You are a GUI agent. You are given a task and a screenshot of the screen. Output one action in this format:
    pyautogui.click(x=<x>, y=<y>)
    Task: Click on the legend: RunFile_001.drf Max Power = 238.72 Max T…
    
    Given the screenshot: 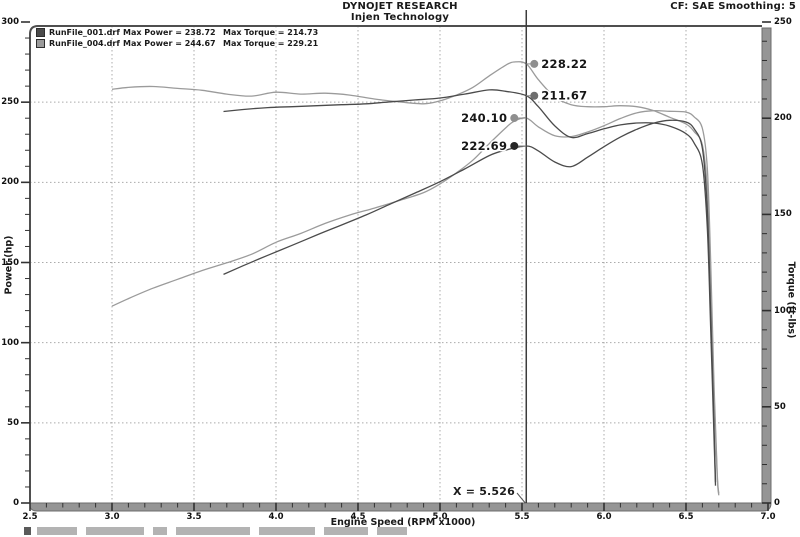 What is the action you would take?
    pyautogui.click(x=177, y=38)
    